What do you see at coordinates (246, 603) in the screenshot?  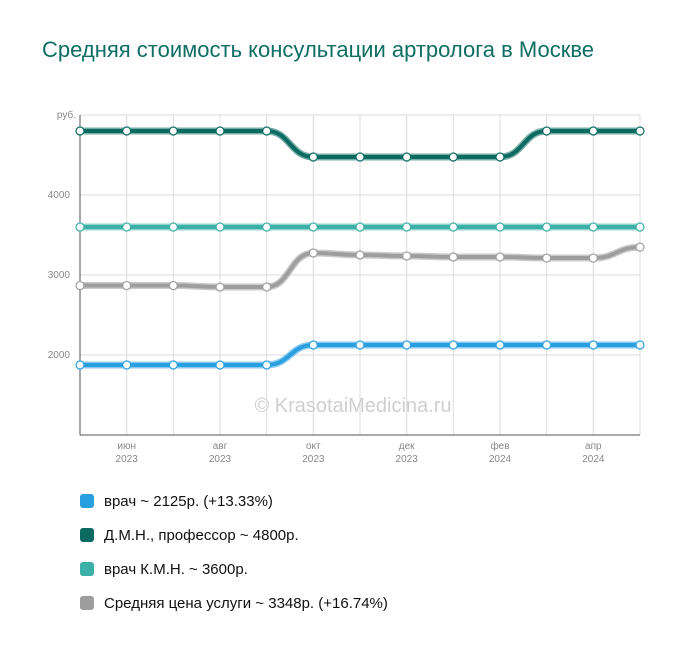 I see `legend-label: Средняя цена услуги ~ 3348р. (+16.74%)` at bounding box center [246, 603].